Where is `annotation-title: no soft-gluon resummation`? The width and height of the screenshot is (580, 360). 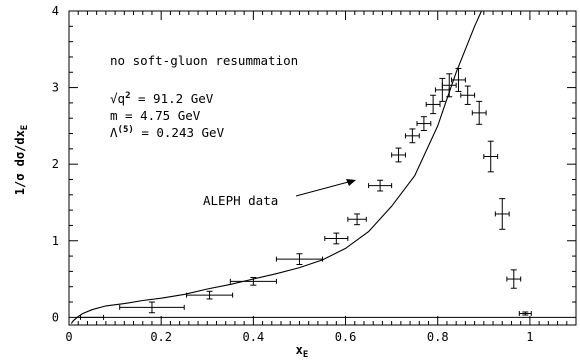
annotation-title: no soft-gluon resummation is located at coordinates (204, 60).